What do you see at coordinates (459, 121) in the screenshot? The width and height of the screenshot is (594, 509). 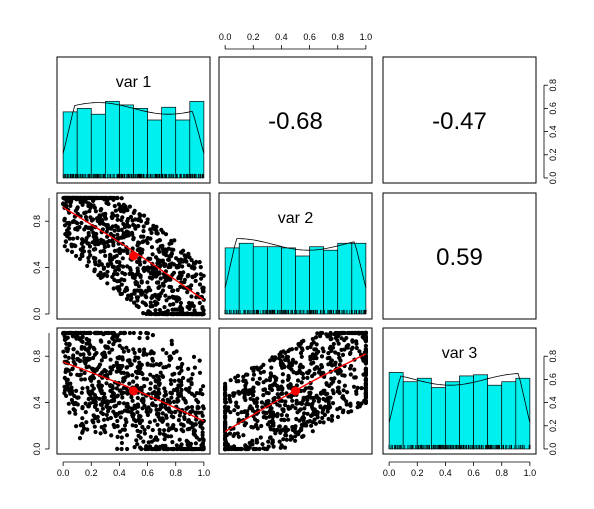 I see `correlation-label: -0.47` at bounding box center [459, 121].